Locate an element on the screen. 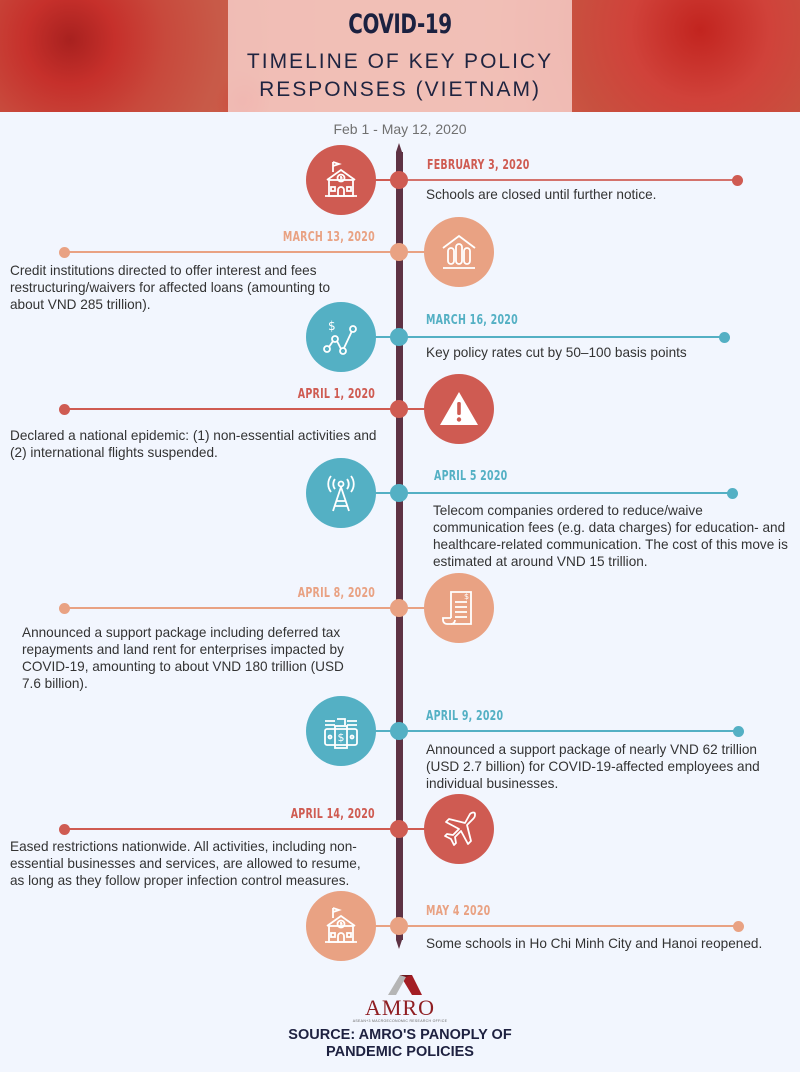 The height and width of the screenshot is (1072, 800). event-date: FEBRUARY 3, 2020 is located at coordinates (478, 165).